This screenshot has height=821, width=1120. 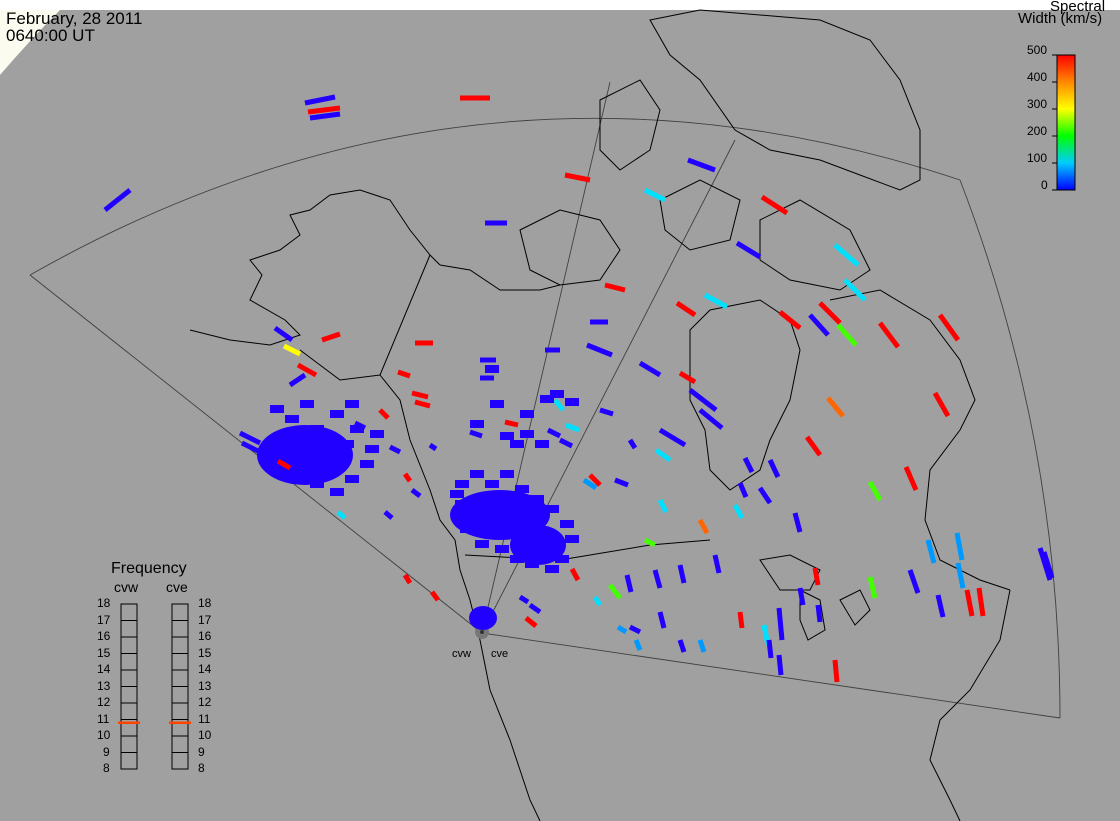 I want to click on colorbar-ticks, so click(x=1054, y=122).